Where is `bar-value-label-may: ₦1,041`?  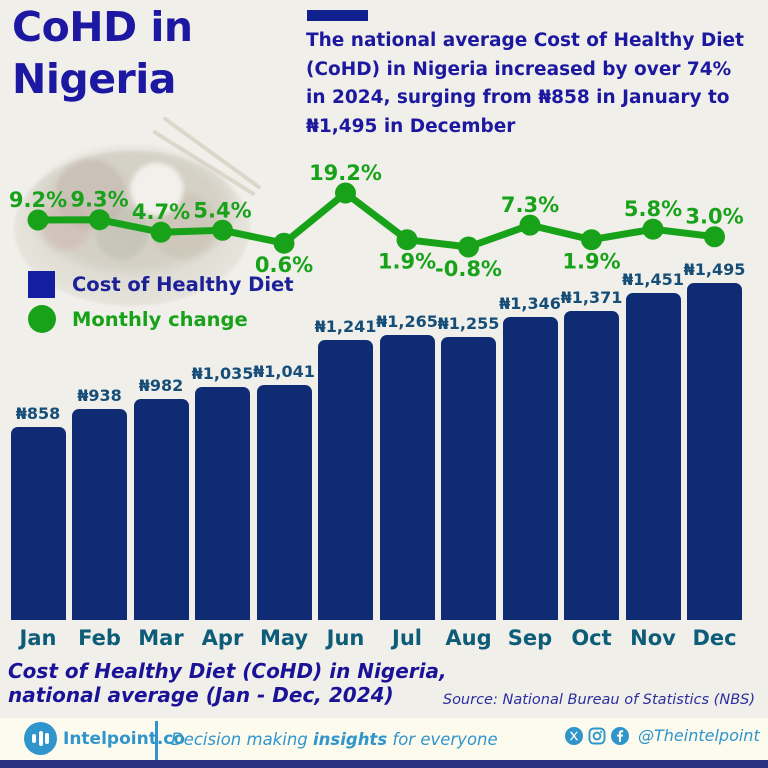 bar-value-label-may: ₦1,041 is located at coordinates (284, 372).